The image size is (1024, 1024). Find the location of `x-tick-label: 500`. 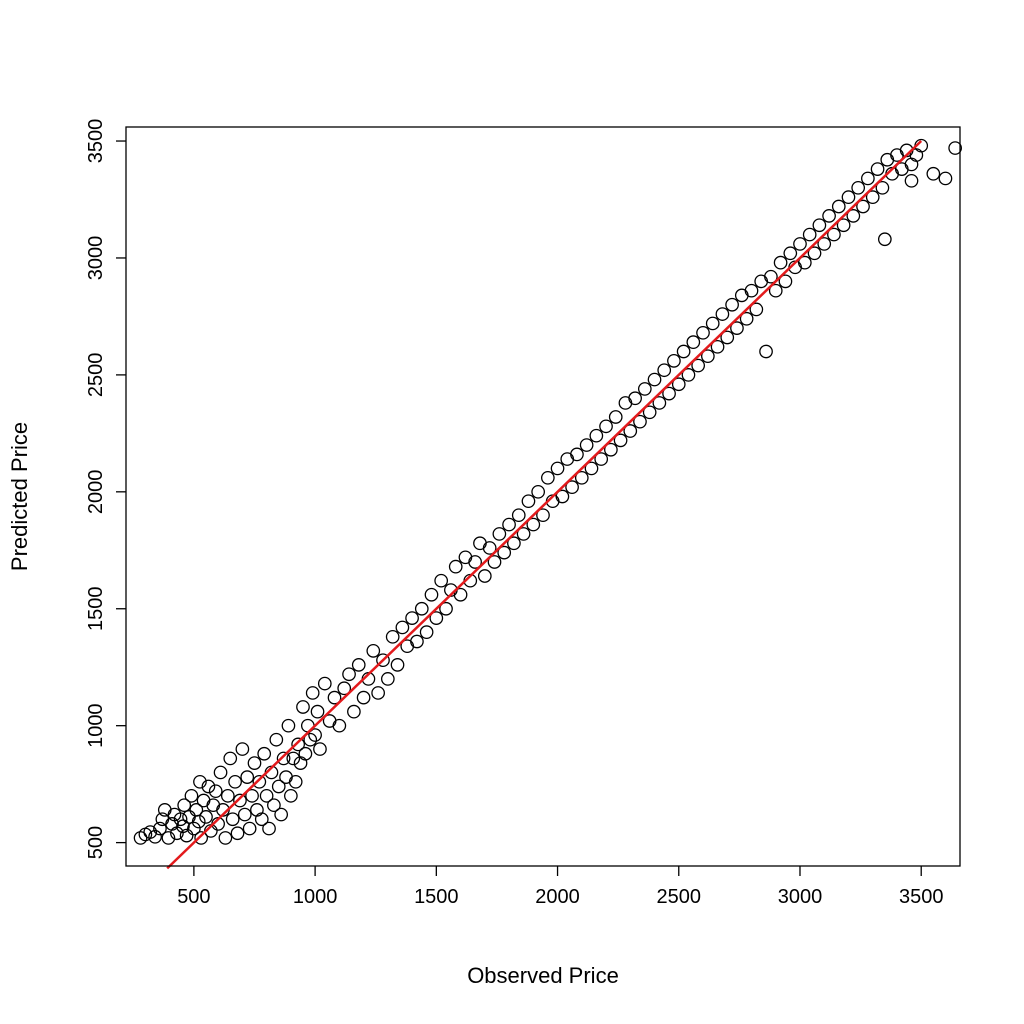

x-tick-label: 500 is located at coordinates (193, 897).